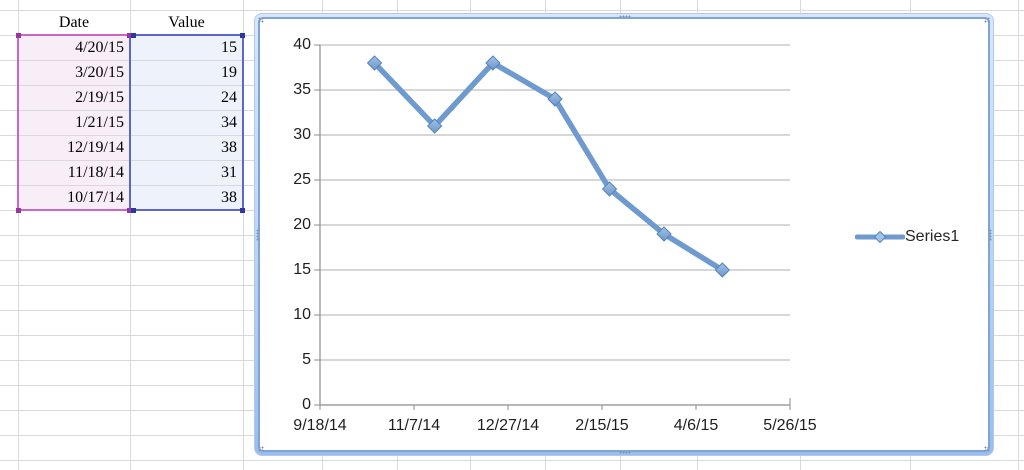  What do you see at coordinates (229, 172) in the screenshot?
I see `table-cell-value: 31` at bounding box center [229, 172].